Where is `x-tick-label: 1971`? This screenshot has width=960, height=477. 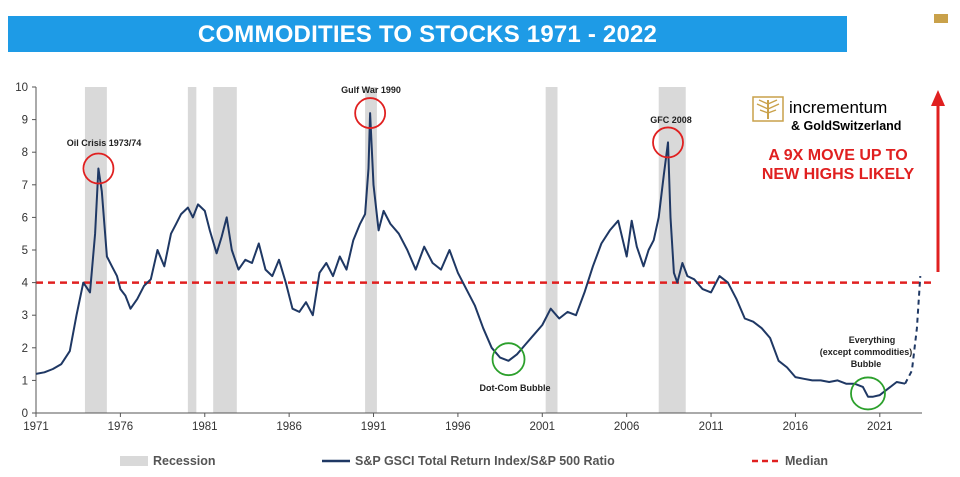
x-tick-label: 1971 is located at coordinates (36, 427).